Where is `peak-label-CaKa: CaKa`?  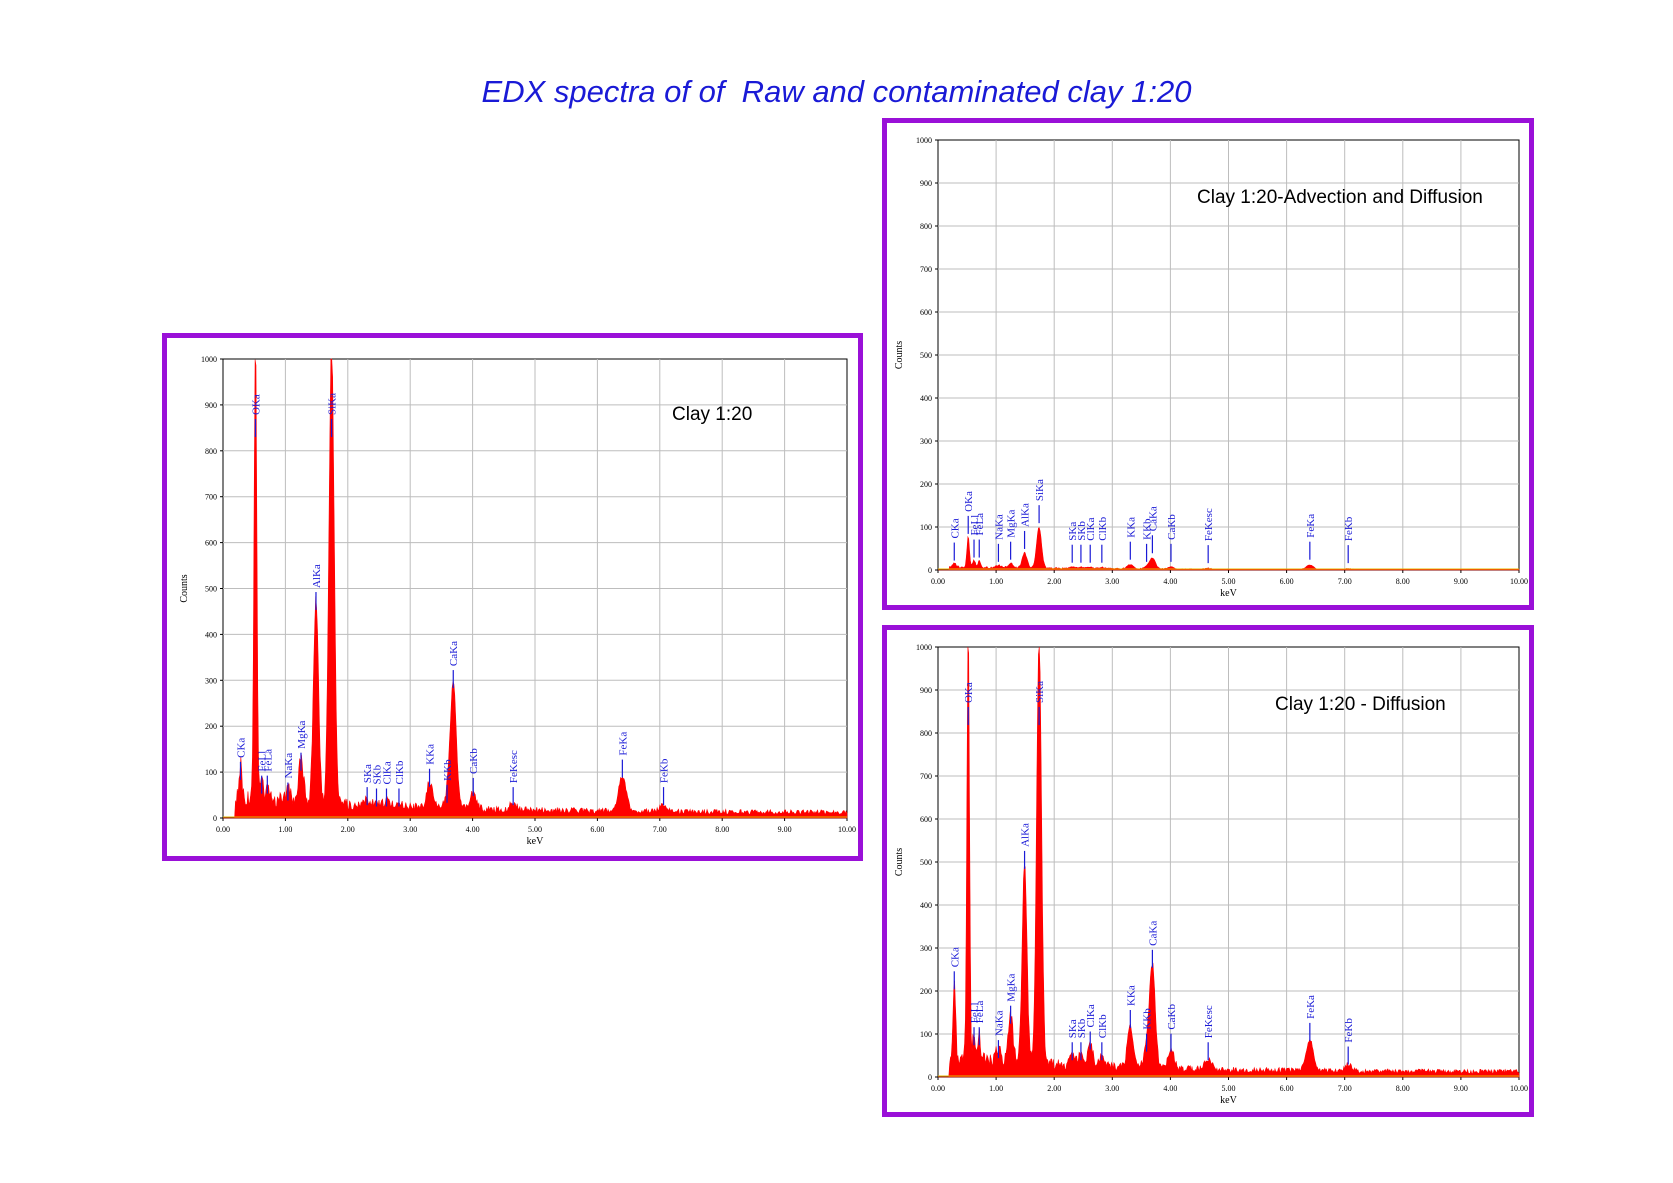
peak-label-CaKa: CaKa is located at coordinates (454, 653).